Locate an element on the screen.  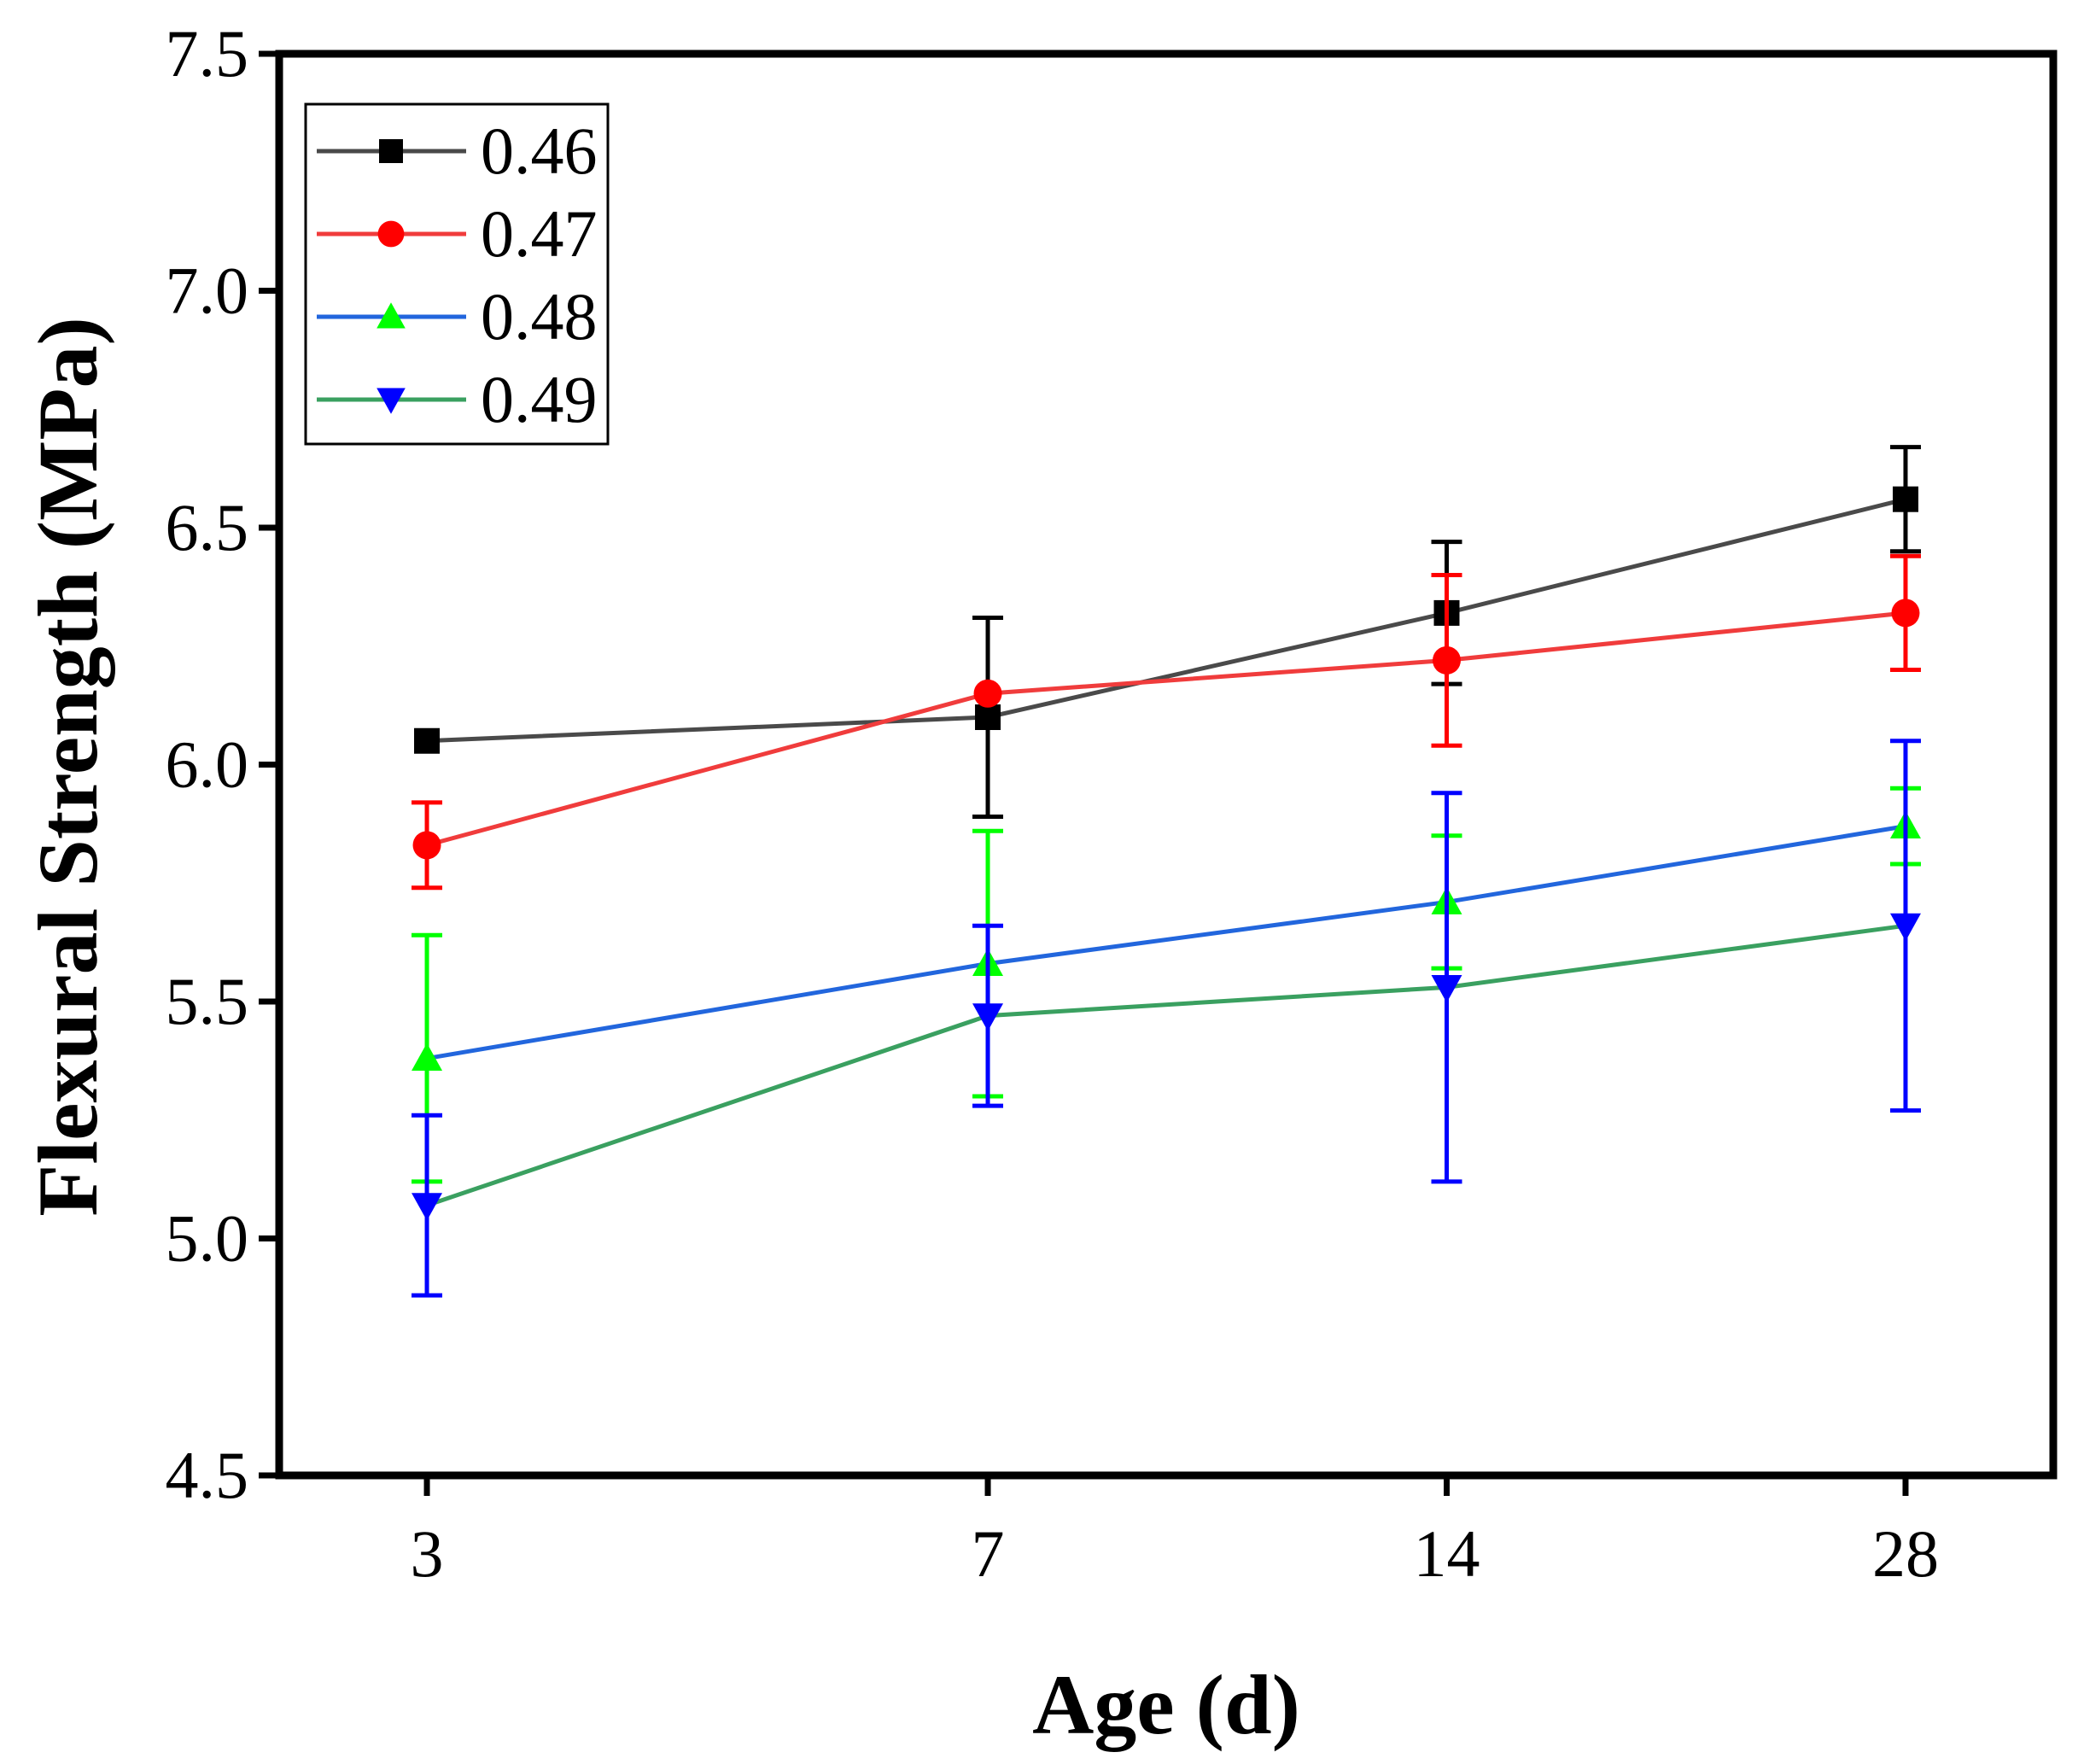
legend-label: 0.46 is located at coordinates (539, 151).